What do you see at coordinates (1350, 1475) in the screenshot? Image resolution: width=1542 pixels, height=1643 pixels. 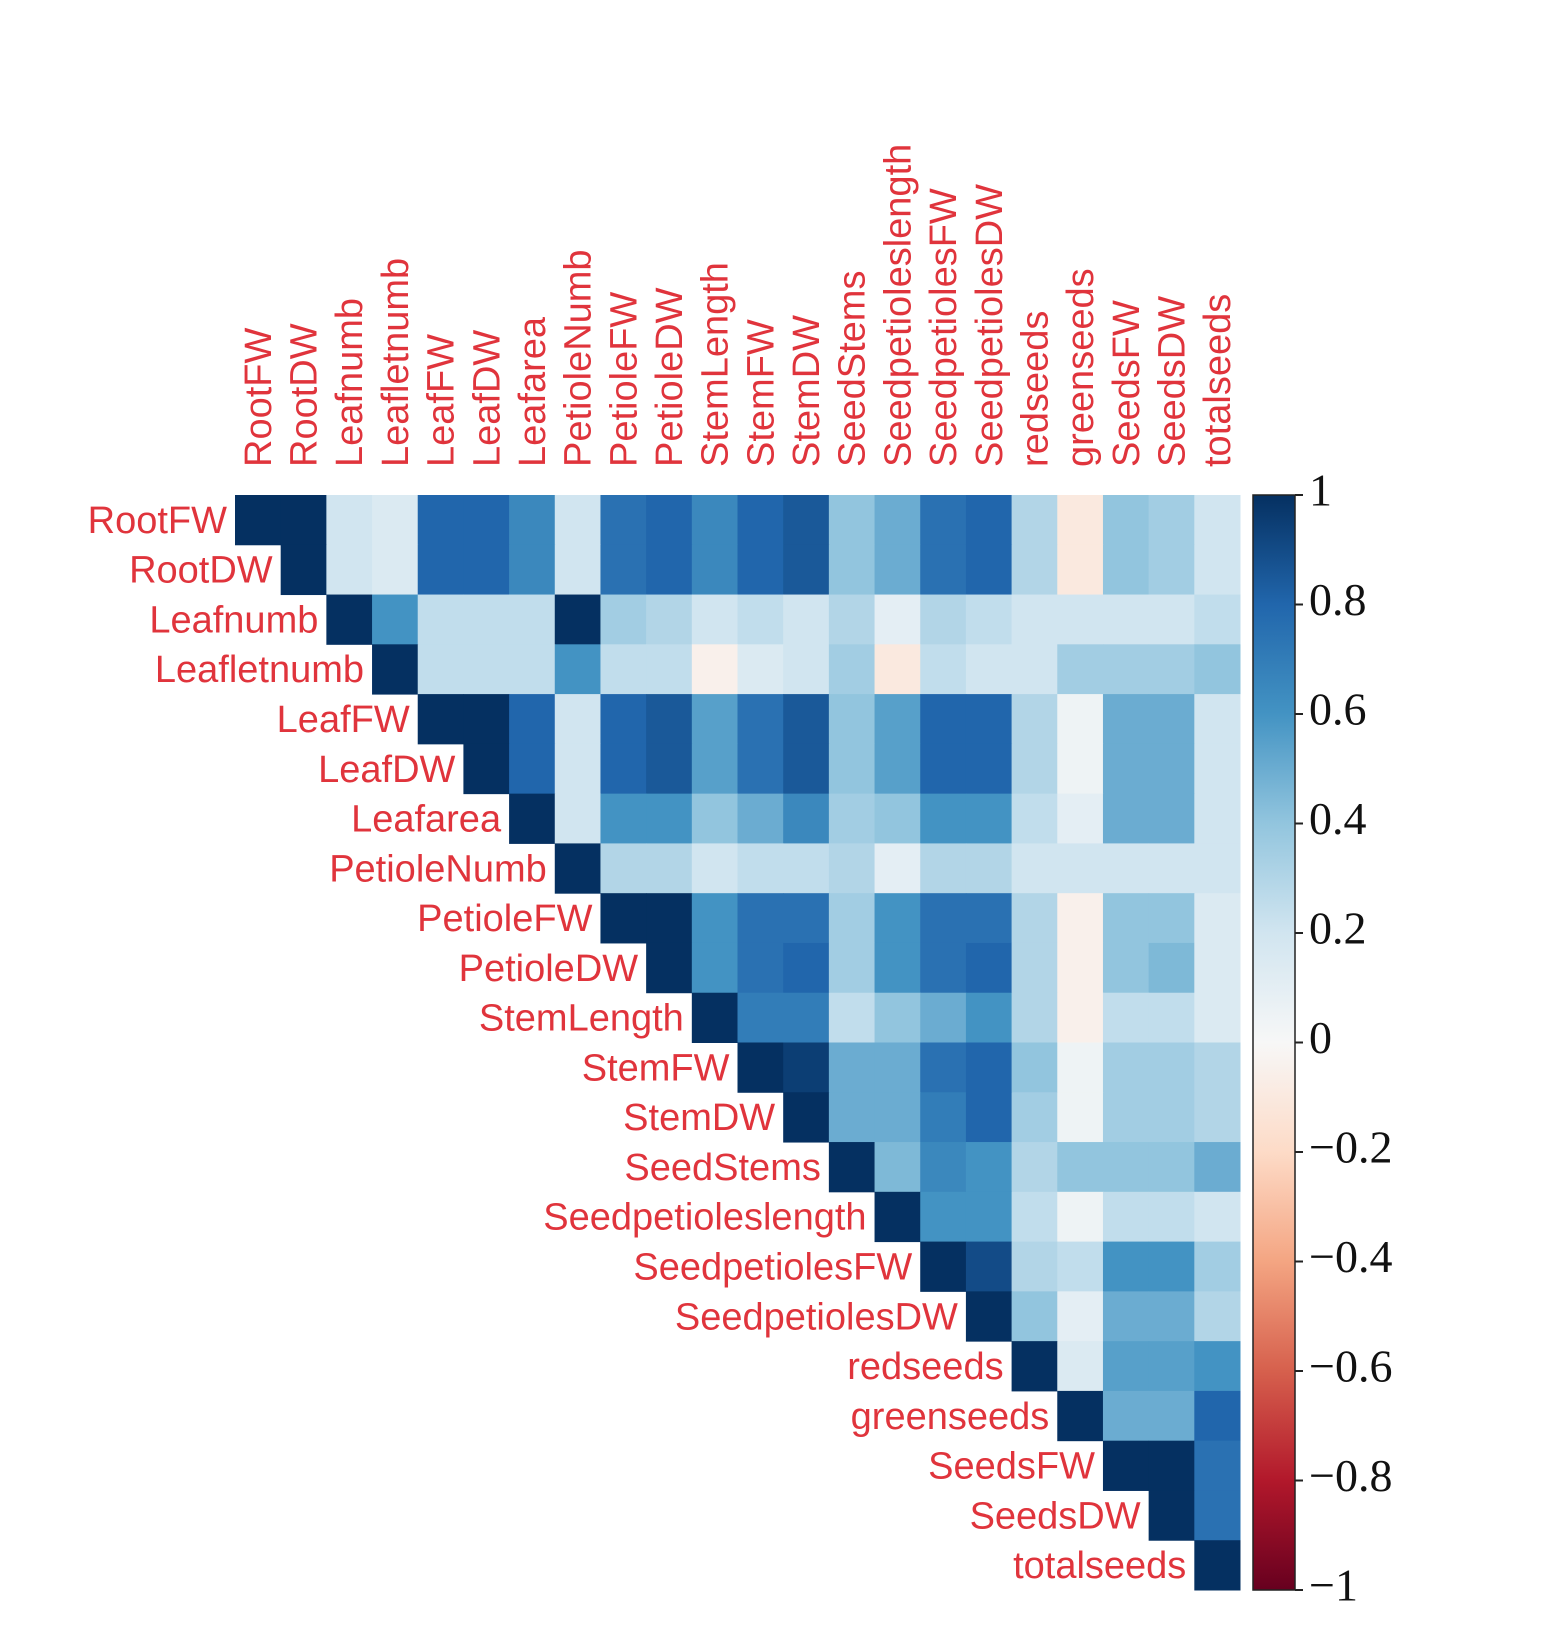 I see `colorbar-tick-label: −0.8` at bounding box center [1350, 1475].